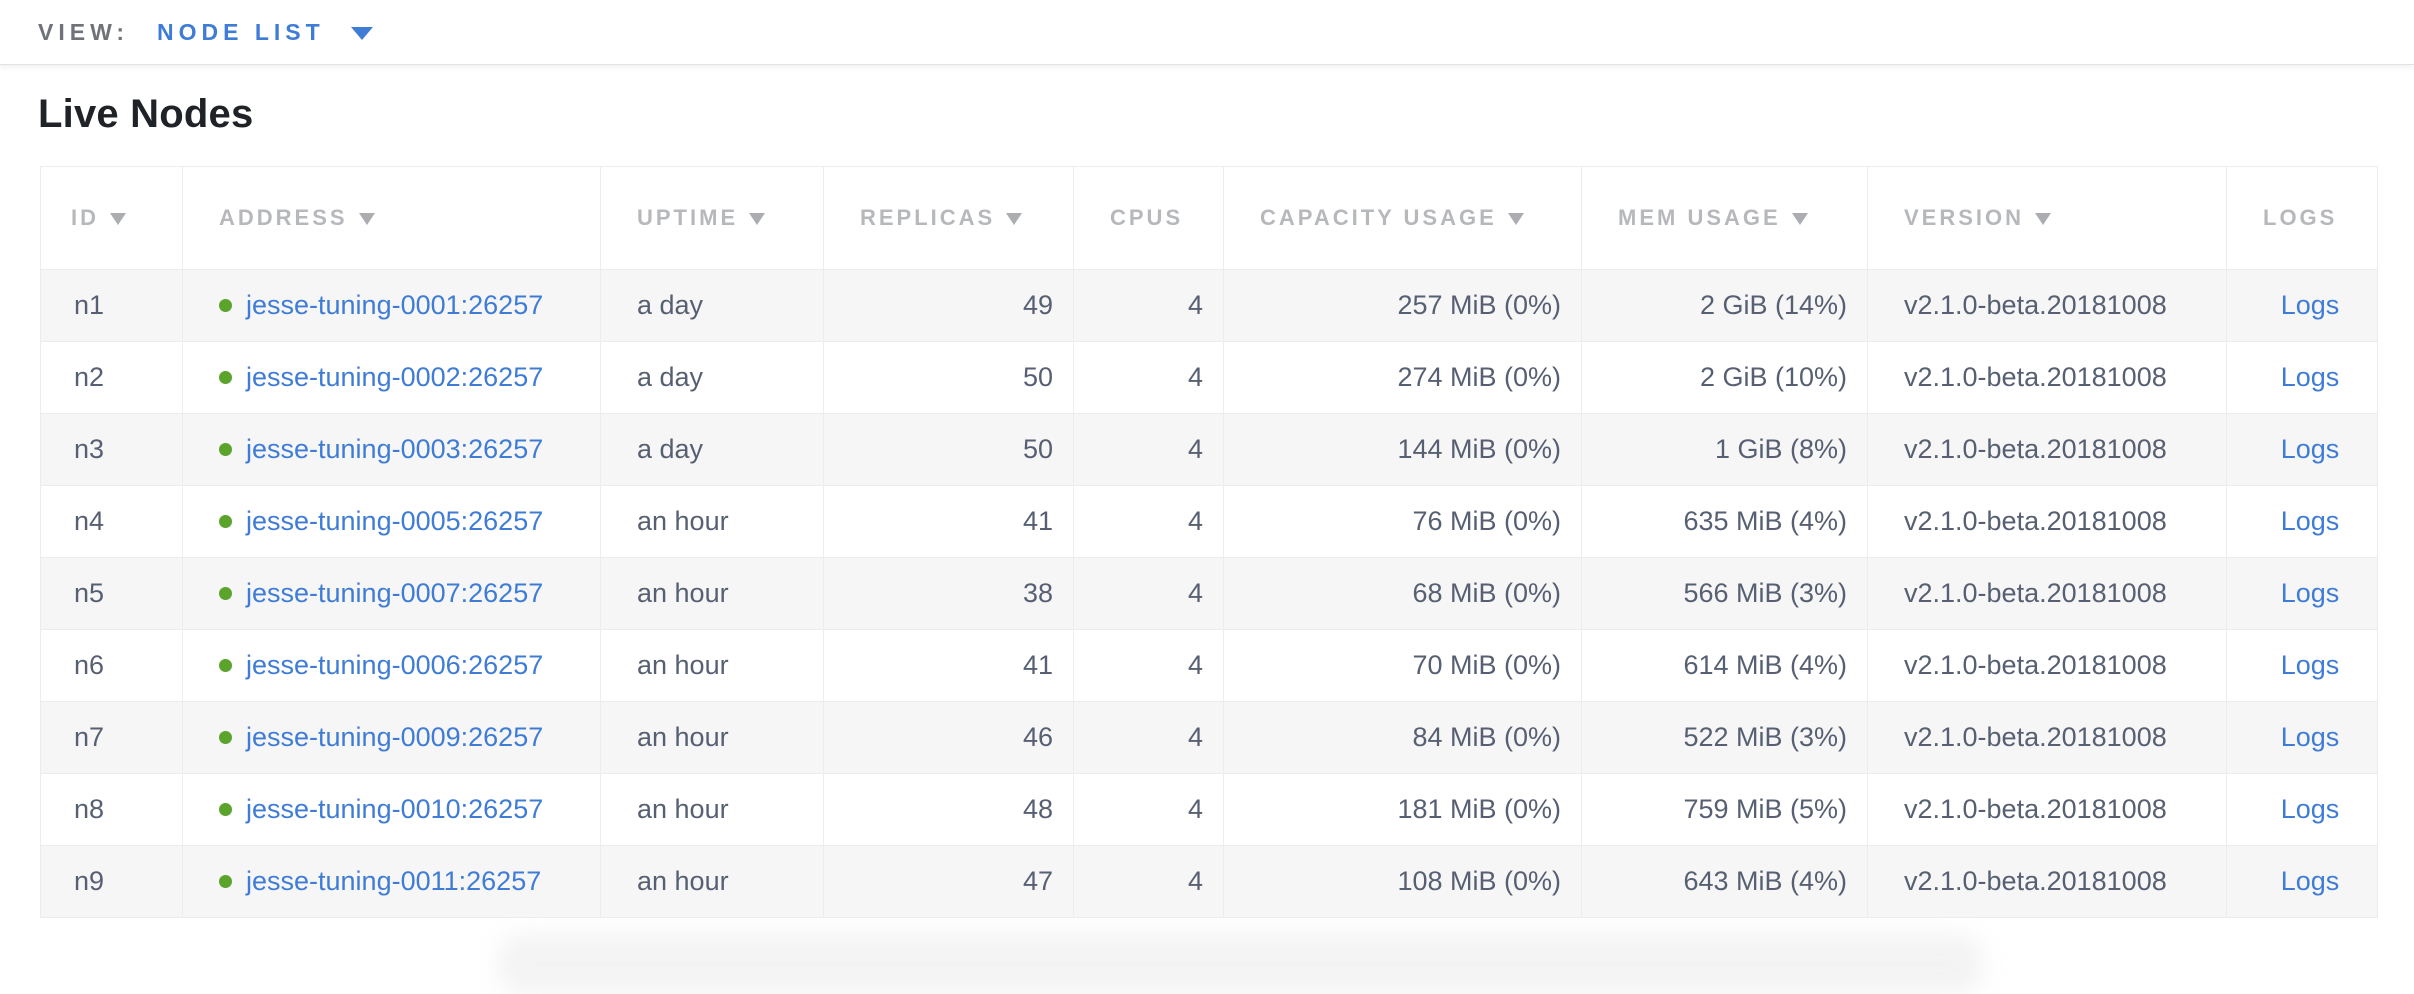 The height and width of the screenshot is (994, 2414). I want to click on cell-mem: 759 MiB (5%), so click(1724, 809).